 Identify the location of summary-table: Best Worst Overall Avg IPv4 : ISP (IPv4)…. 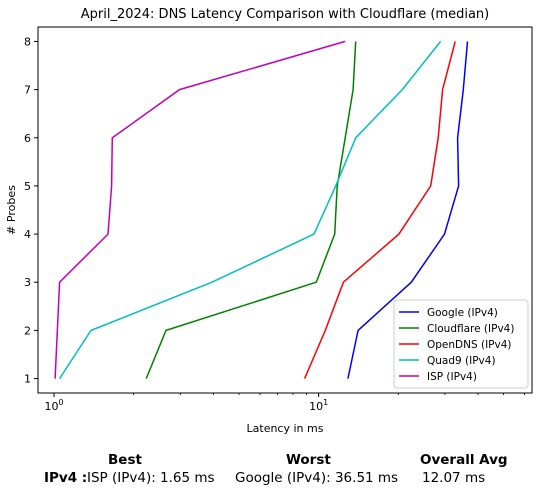
(270, 472).